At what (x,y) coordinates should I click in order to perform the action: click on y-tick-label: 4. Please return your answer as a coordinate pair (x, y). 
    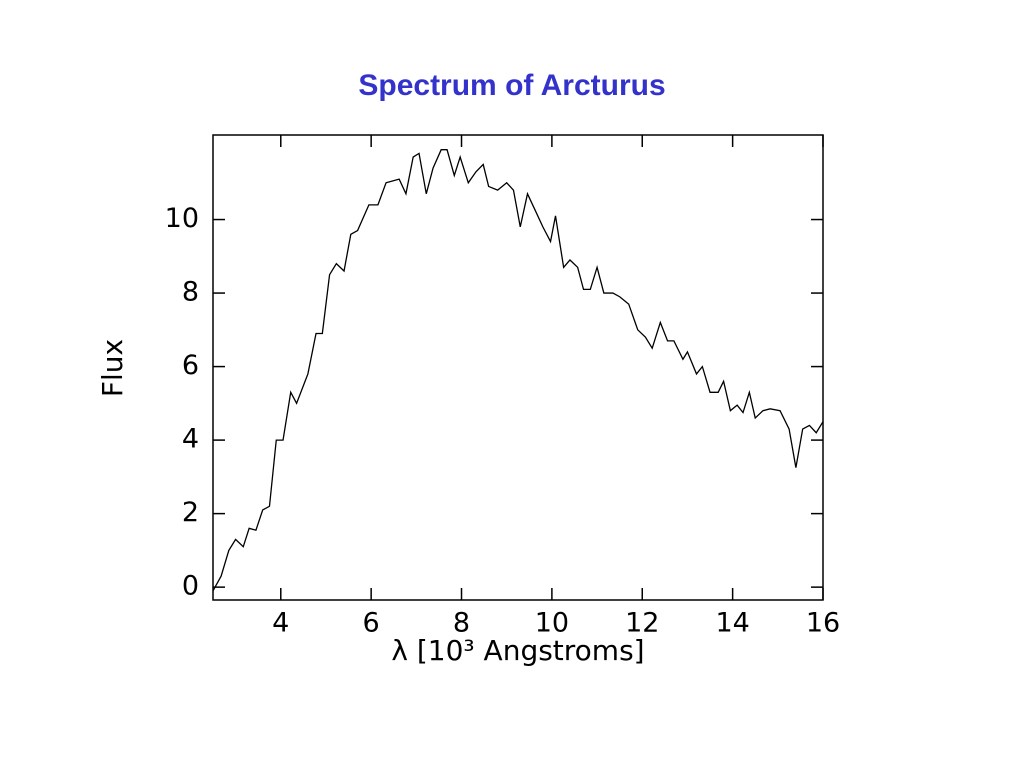
    Looking at the image, I should click on (190, 439).